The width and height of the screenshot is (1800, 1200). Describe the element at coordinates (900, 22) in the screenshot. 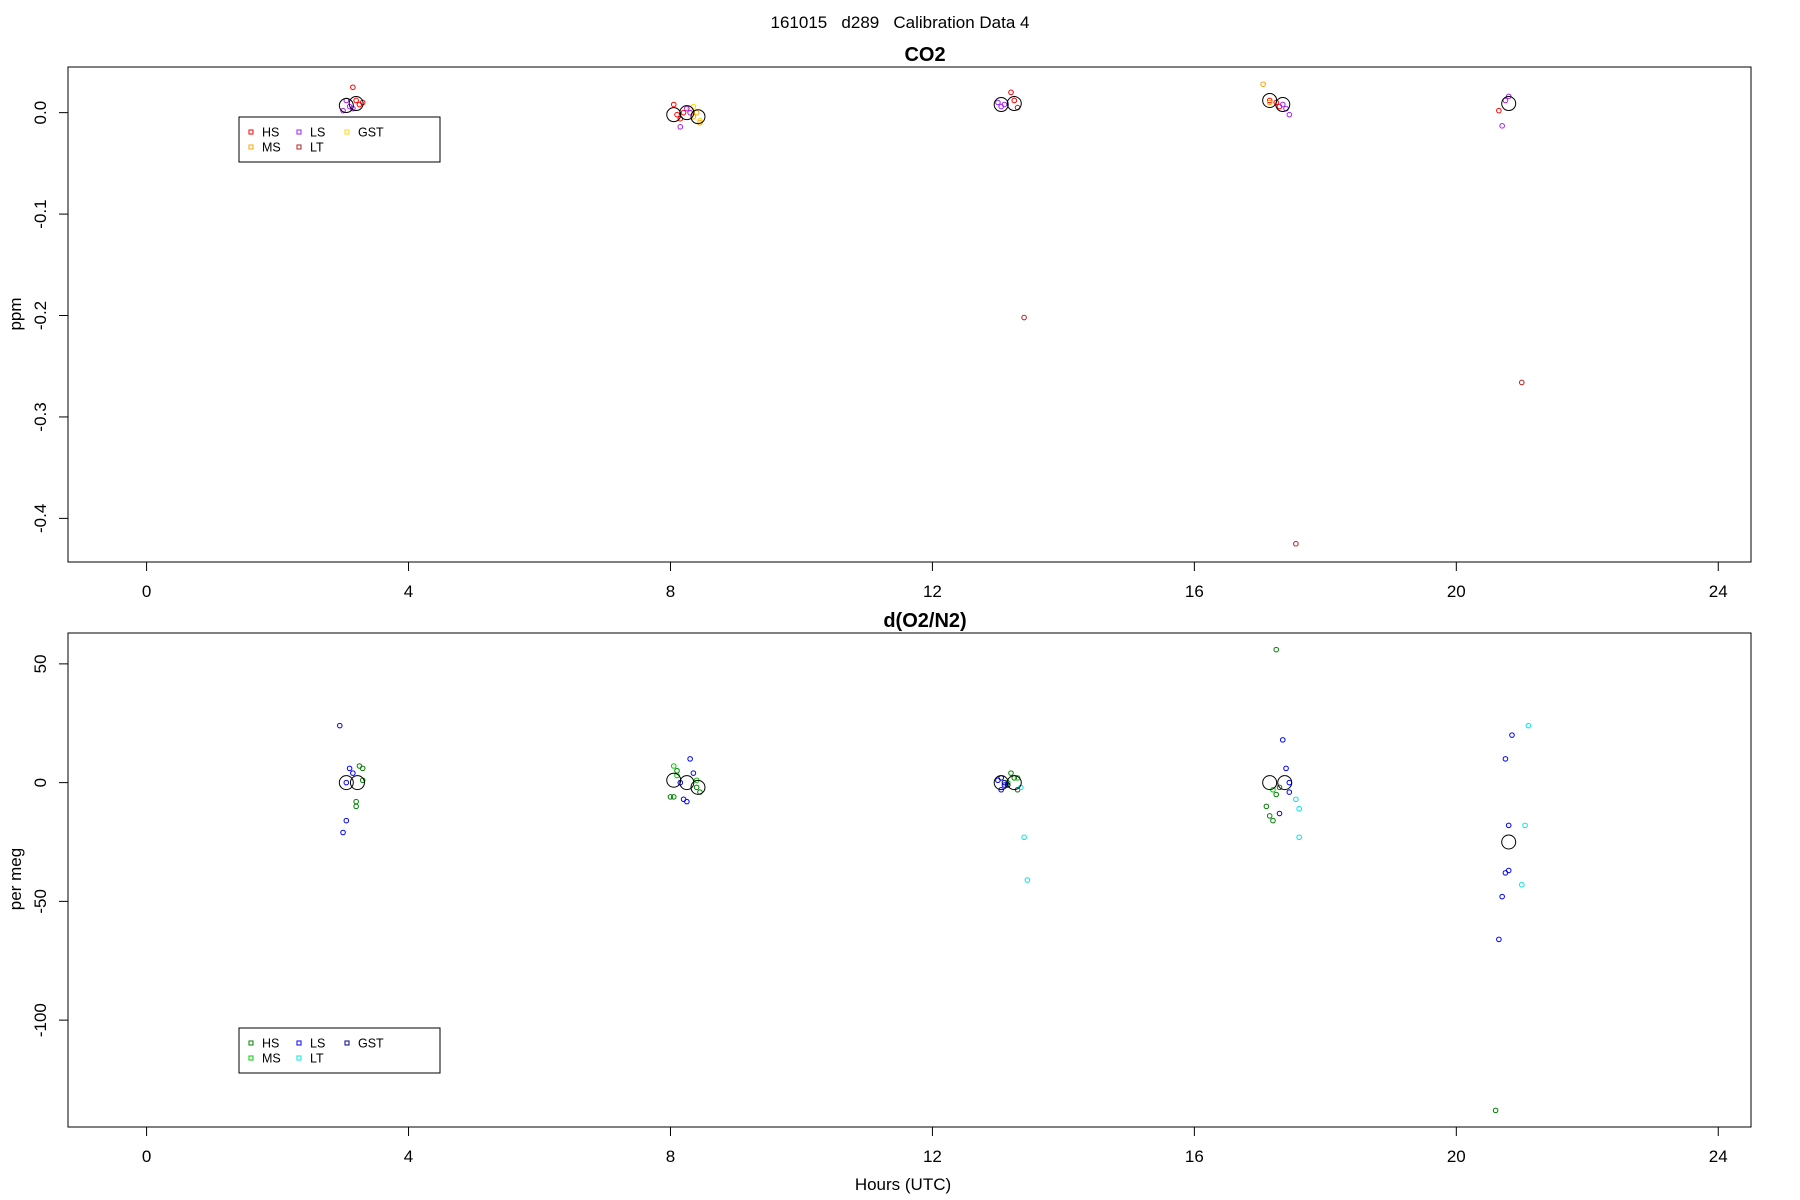

I see `figure-supertitle: 161015 d289 Calibration Data 4` at that location.